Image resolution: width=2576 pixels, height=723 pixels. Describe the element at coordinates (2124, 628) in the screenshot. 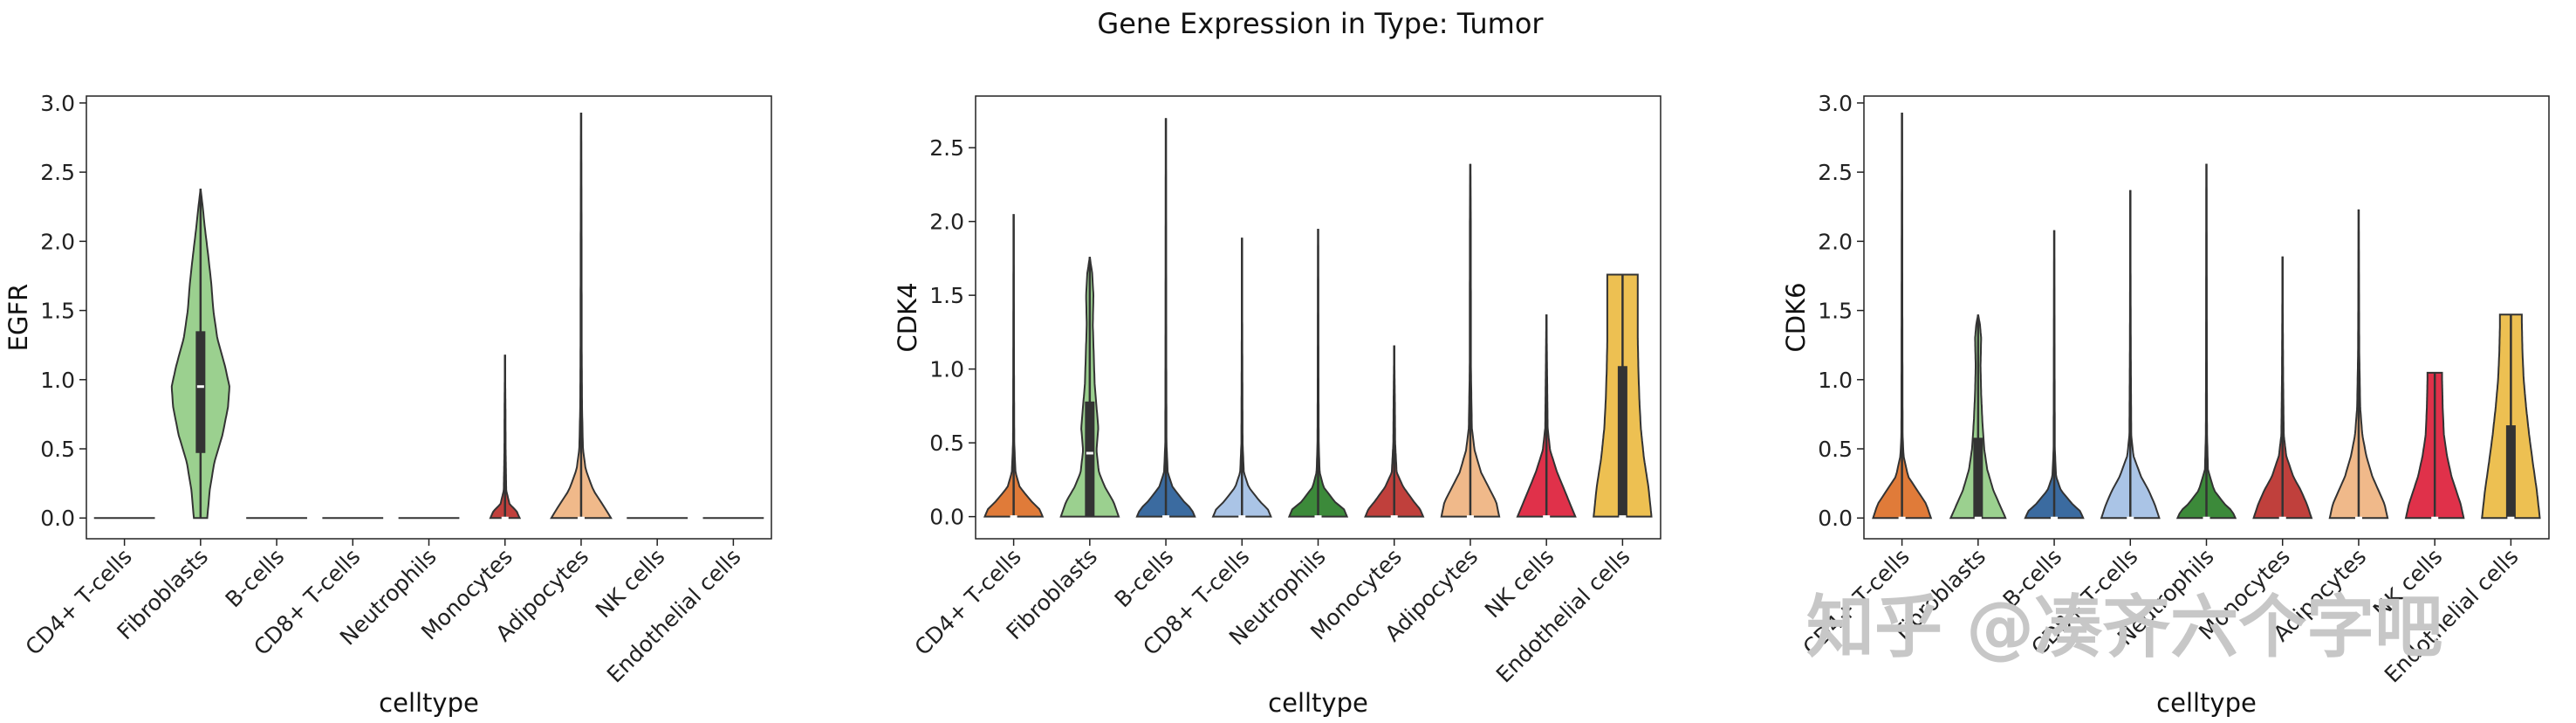

I see `watermark: 知乎 @凑齐六个字吧` at that location.